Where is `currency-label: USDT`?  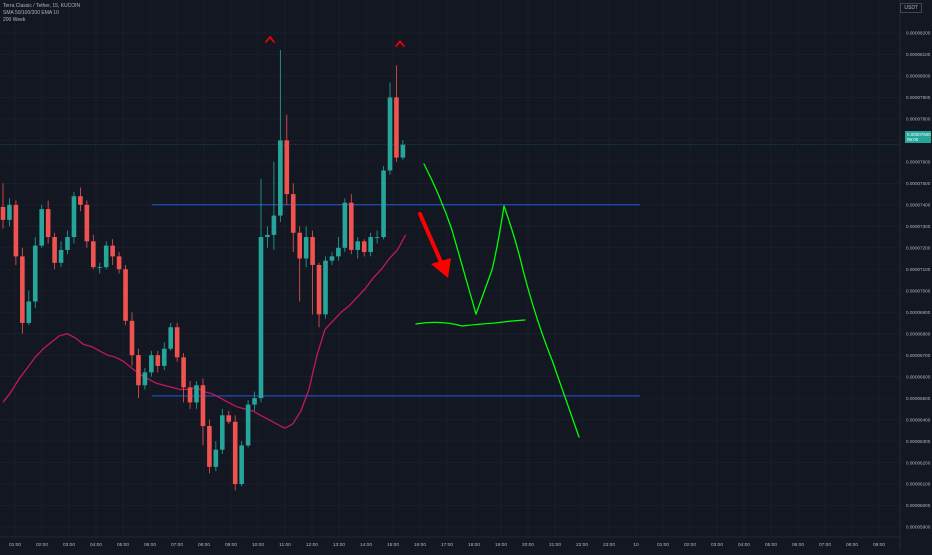
currency-label: USDT is located at coordinates (911, 8).